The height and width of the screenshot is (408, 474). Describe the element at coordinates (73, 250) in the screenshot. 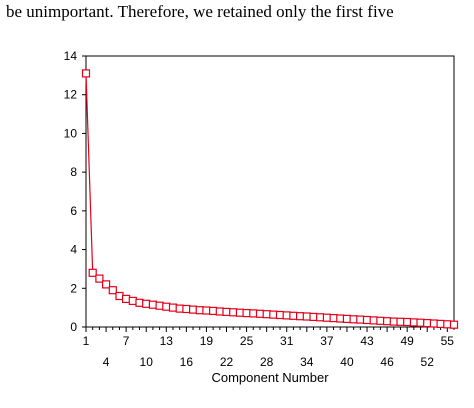

I see `y-tick-label: 4` at that location.